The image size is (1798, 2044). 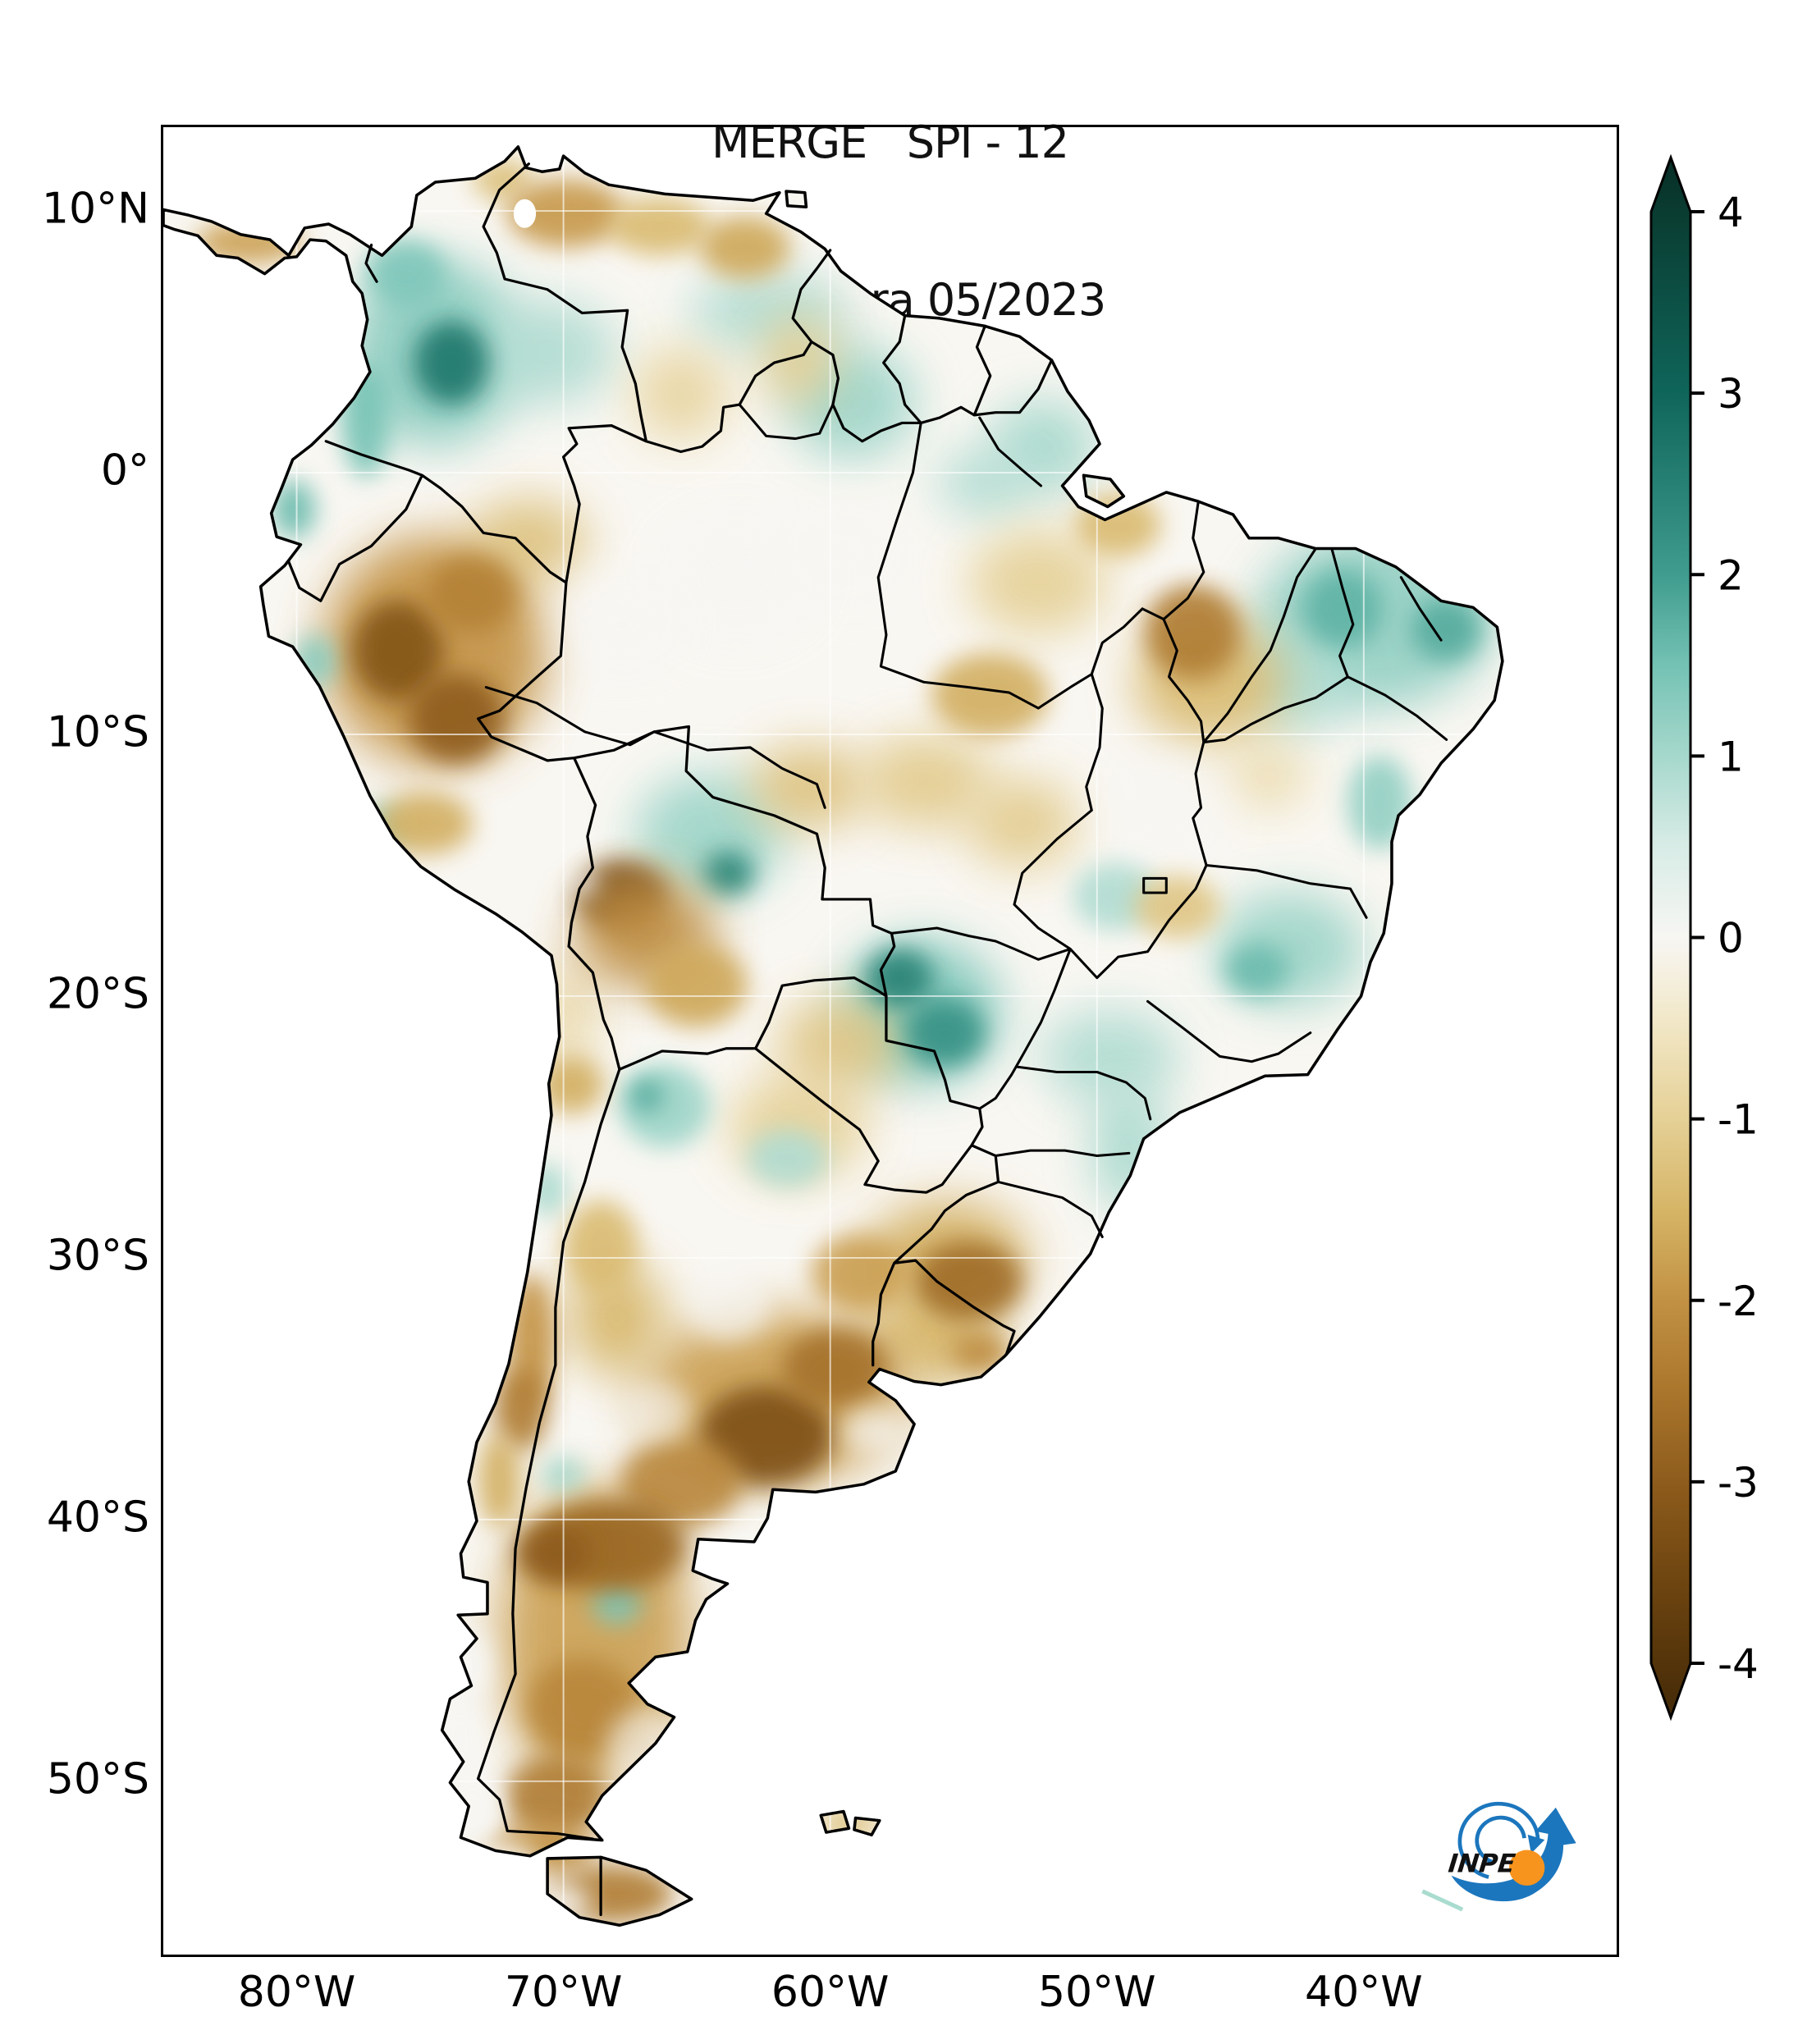 What do you see at coordinates (97, 1779) in the screenshot?
I see `lat-tick-label: 50°S` at bounding box center [97, 1779].